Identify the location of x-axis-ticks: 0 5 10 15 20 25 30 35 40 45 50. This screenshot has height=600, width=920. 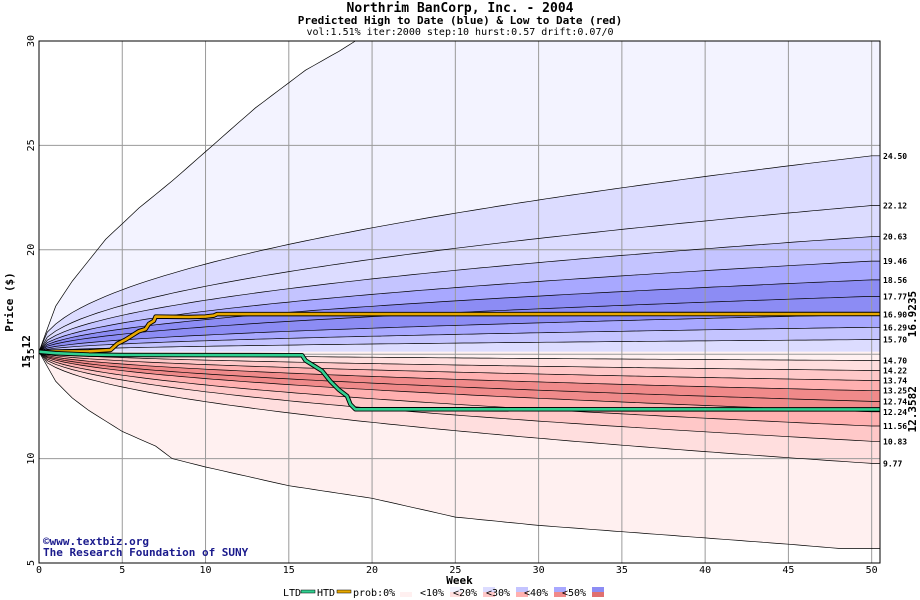
(457, 570).